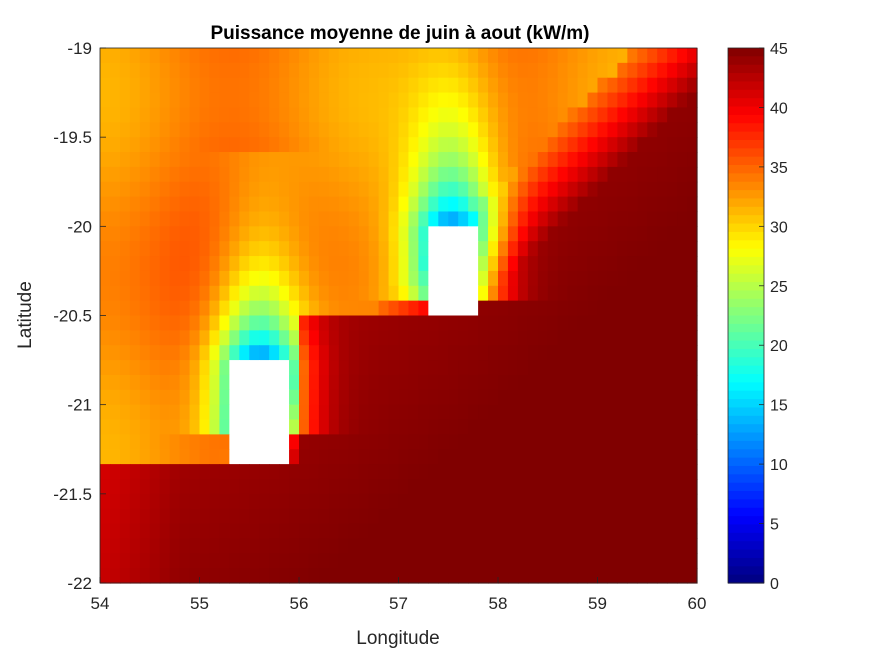 The width and height of the screenshot is (875, 656). Describe the element at coordinates (397, 638) in the screenshot. I see `x-axis-label: Longitude` at that location.